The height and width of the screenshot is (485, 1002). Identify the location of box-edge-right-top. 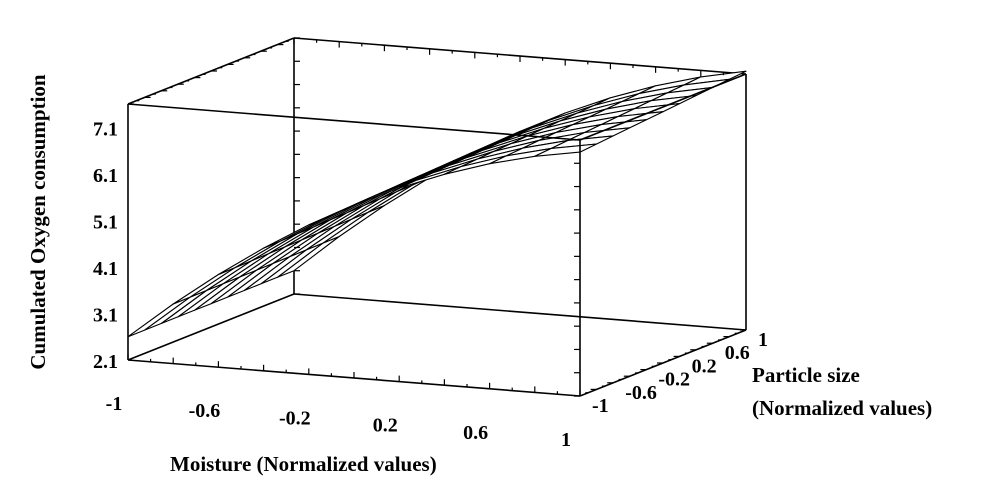
(663, 107).